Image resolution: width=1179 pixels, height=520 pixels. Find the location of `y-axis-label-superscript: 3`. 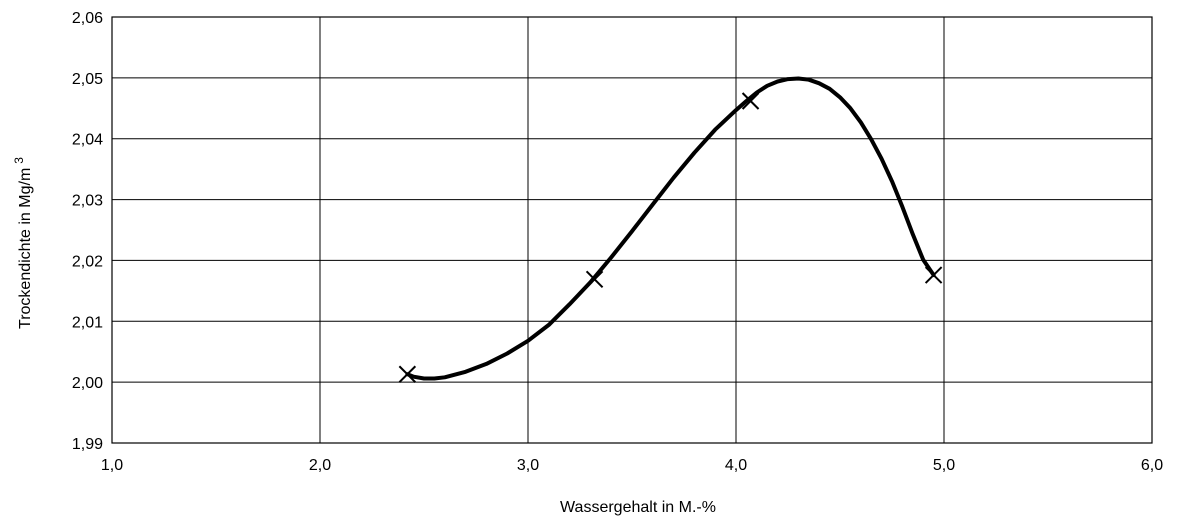

y-axis-label-superscript: 3 is located at coordinates (19, 160).